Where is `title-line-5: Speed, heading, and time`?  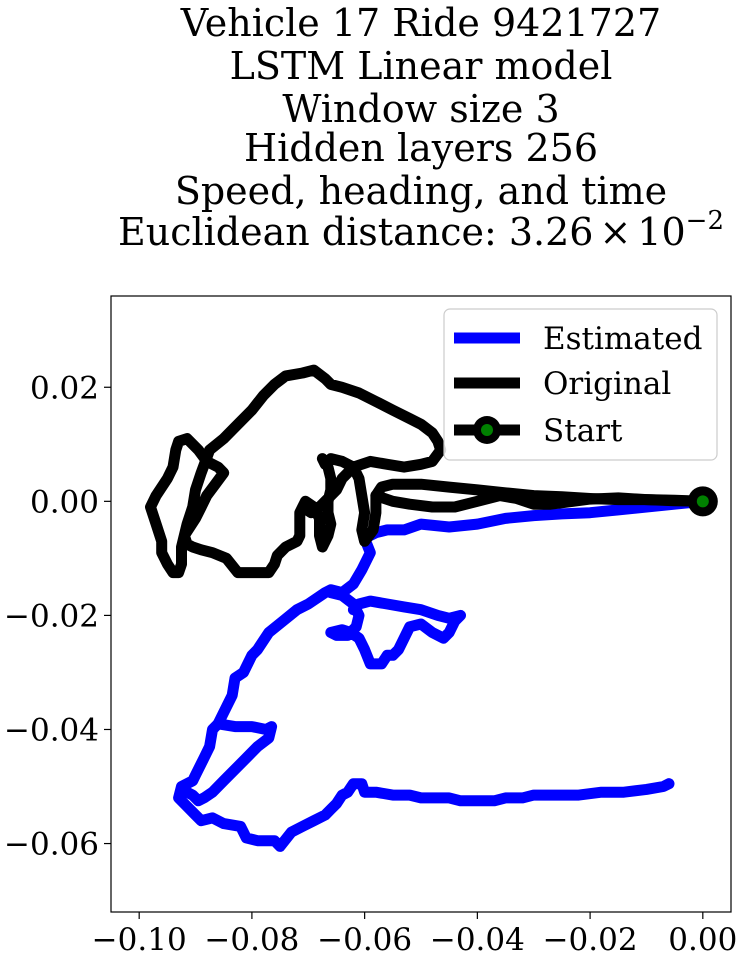
title-line-5: Speed, heading, and time is located at coordinates (421, 191).